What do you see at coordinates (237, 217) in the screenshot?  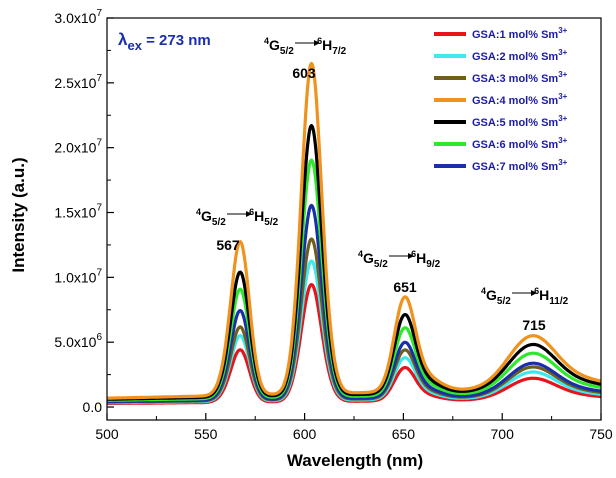 I see `transition-term-text: 4G5/2 6H5/2` at bounding box center [237, 217].